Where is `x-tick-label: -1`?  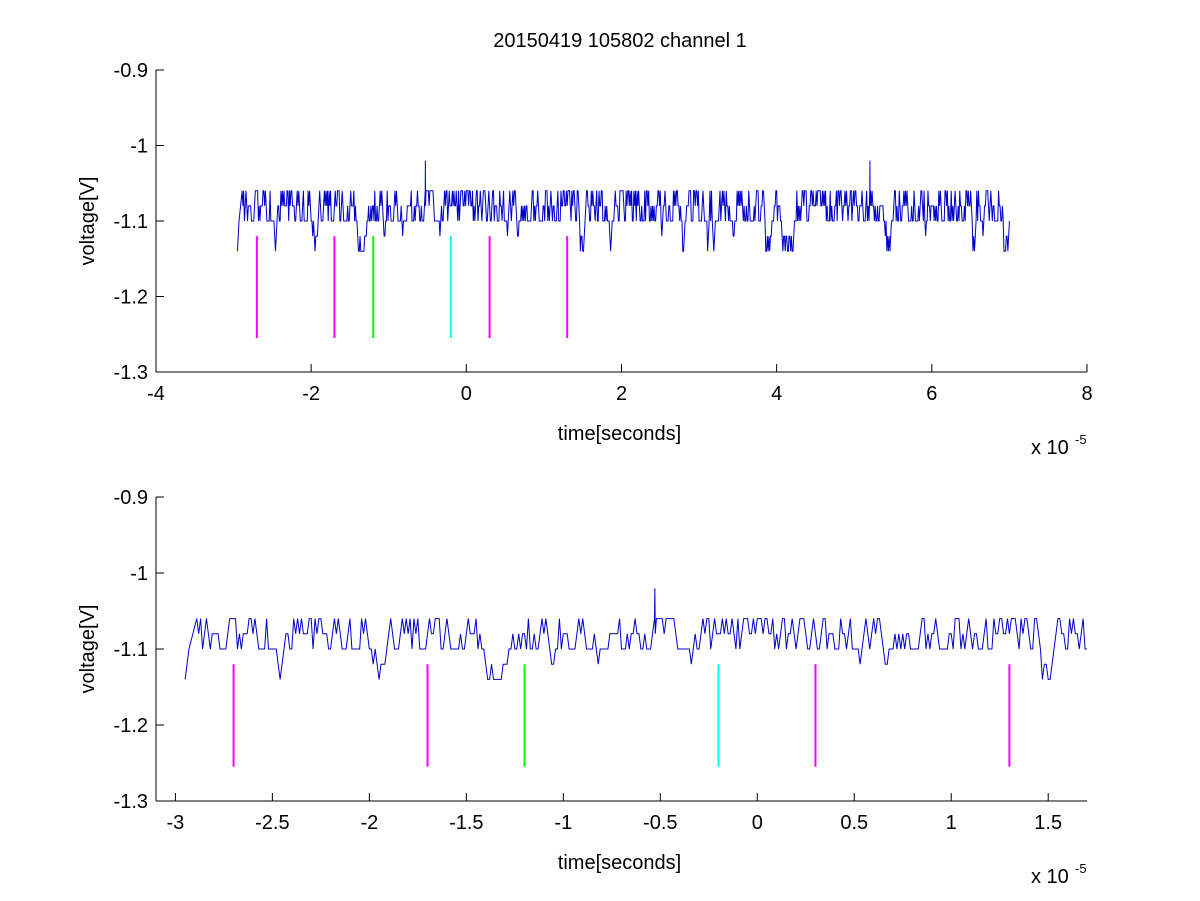 x-tick-label: -1 is located at coordinates (563, 823).